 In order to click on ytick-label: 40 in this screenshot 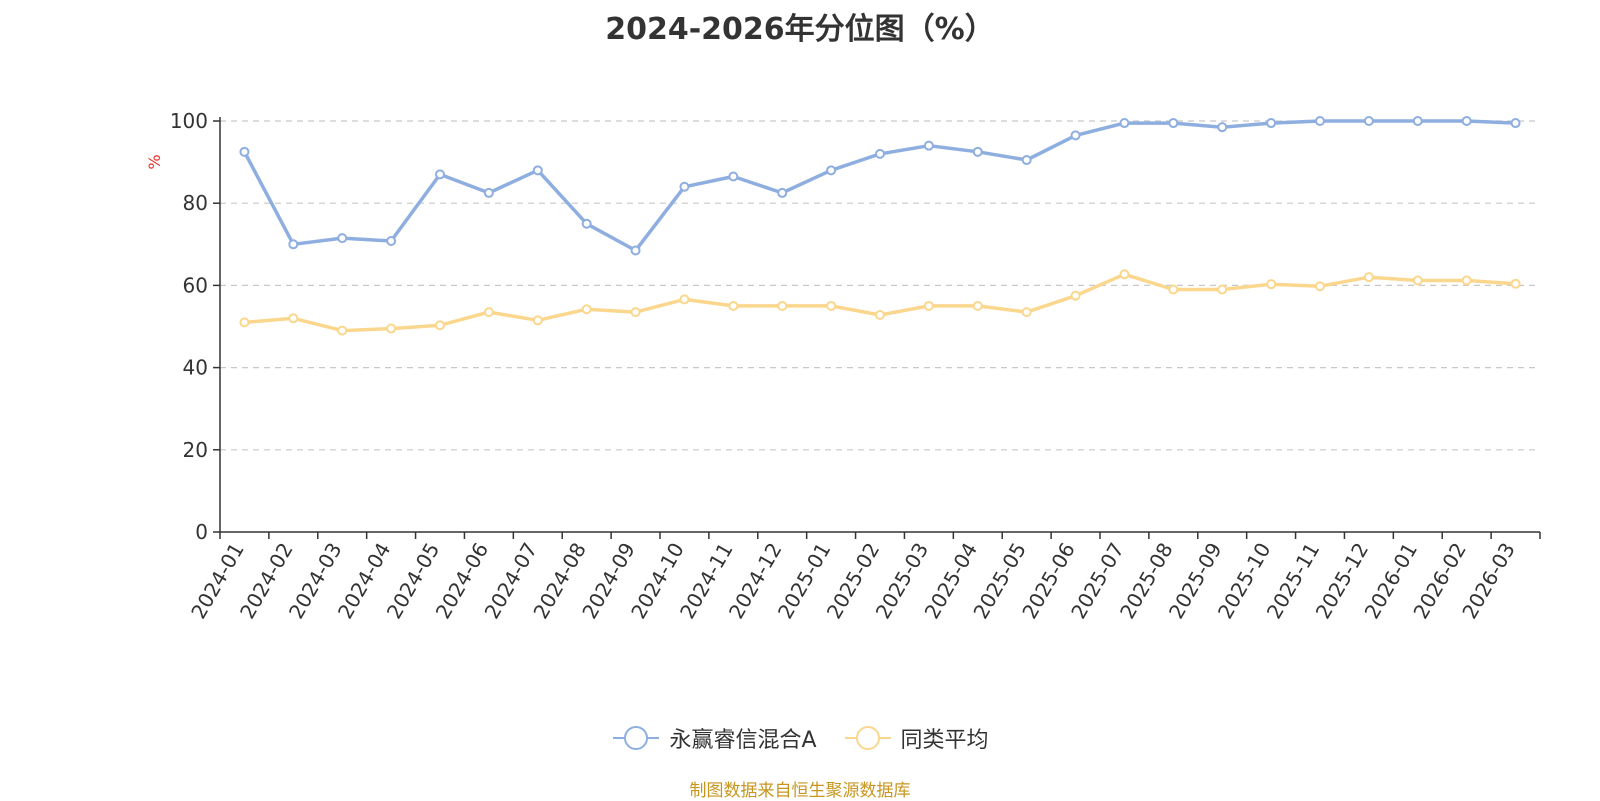, I will do `click(195, 368)`.